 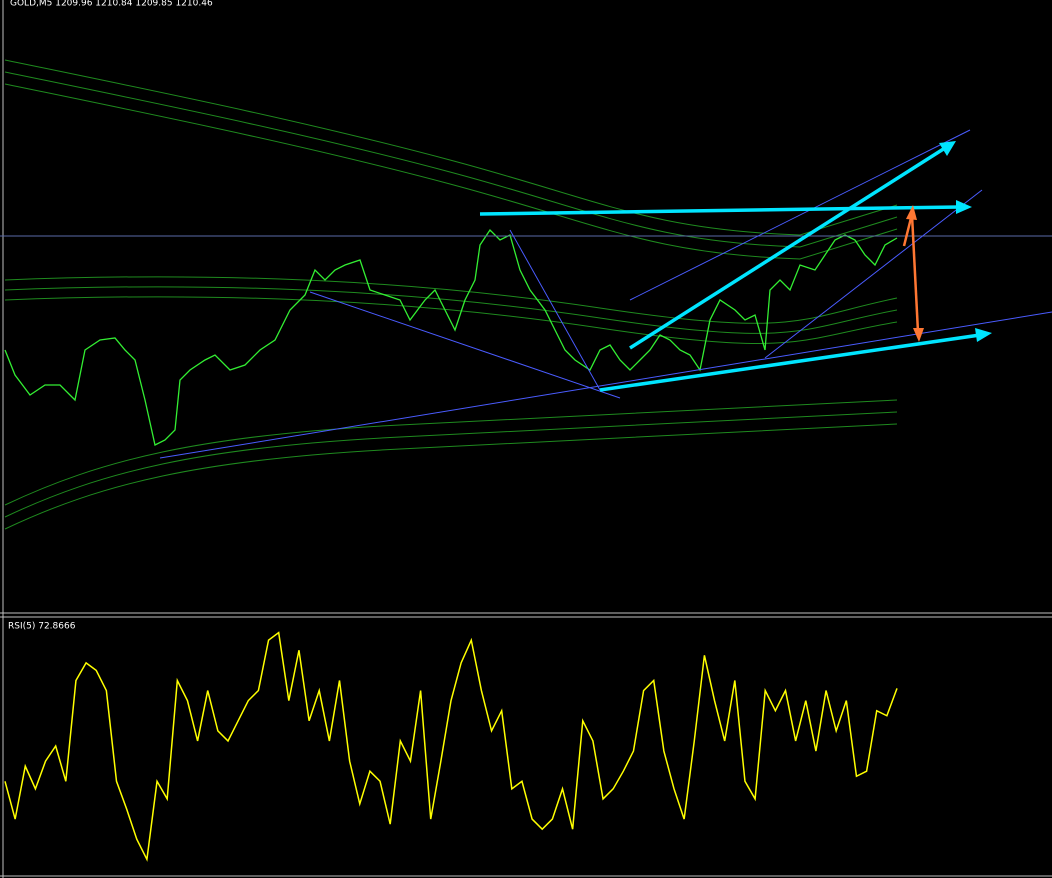 What do you see at coordinates (913, 273) in the screenshot?
I see `range-arrow` at bounding box center [913, 273].